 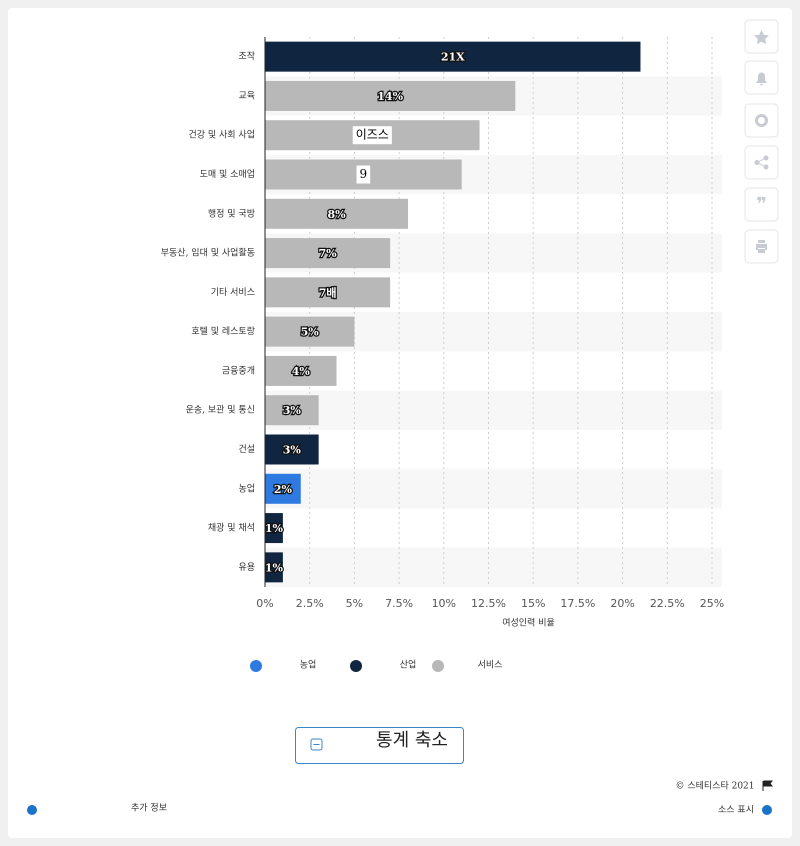 I want to click on show-source: 소스 표시, so click(x=736, y=810).